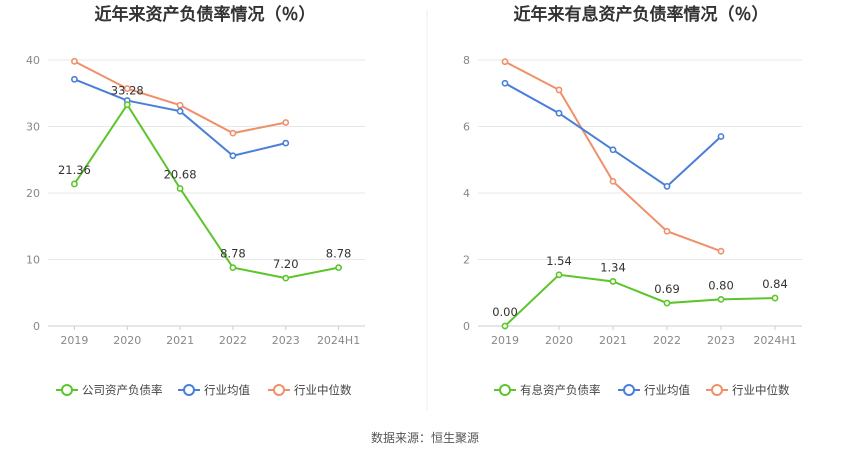  Describe the element at coordinates (33, 193) in the screenshot. I see `y-tick-label: 20` at that location.